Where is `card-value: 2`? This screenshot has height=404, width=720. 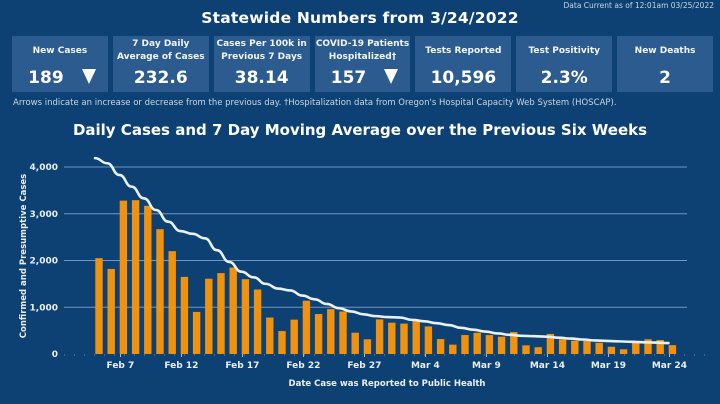
card-value: 2 is located at coordinates (665, 78).